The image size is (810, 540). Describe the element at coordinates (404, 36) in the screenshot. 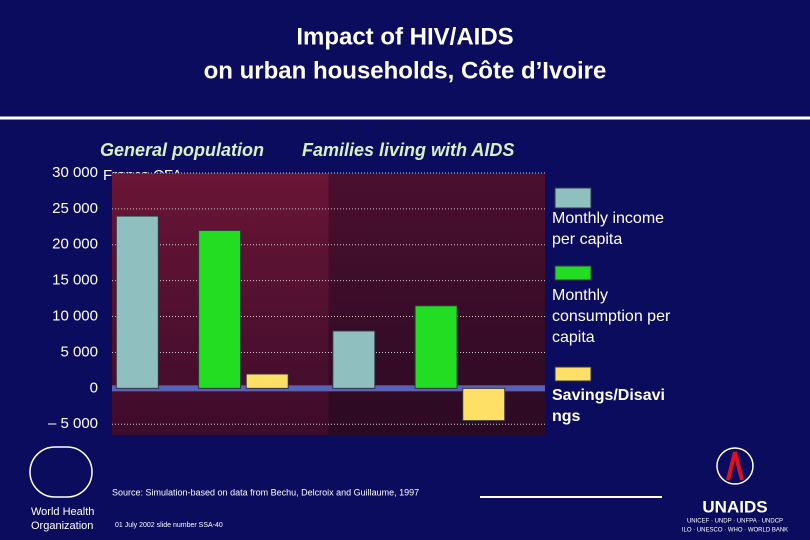

I see `title: Impact of HIV/AIDS` at that location.